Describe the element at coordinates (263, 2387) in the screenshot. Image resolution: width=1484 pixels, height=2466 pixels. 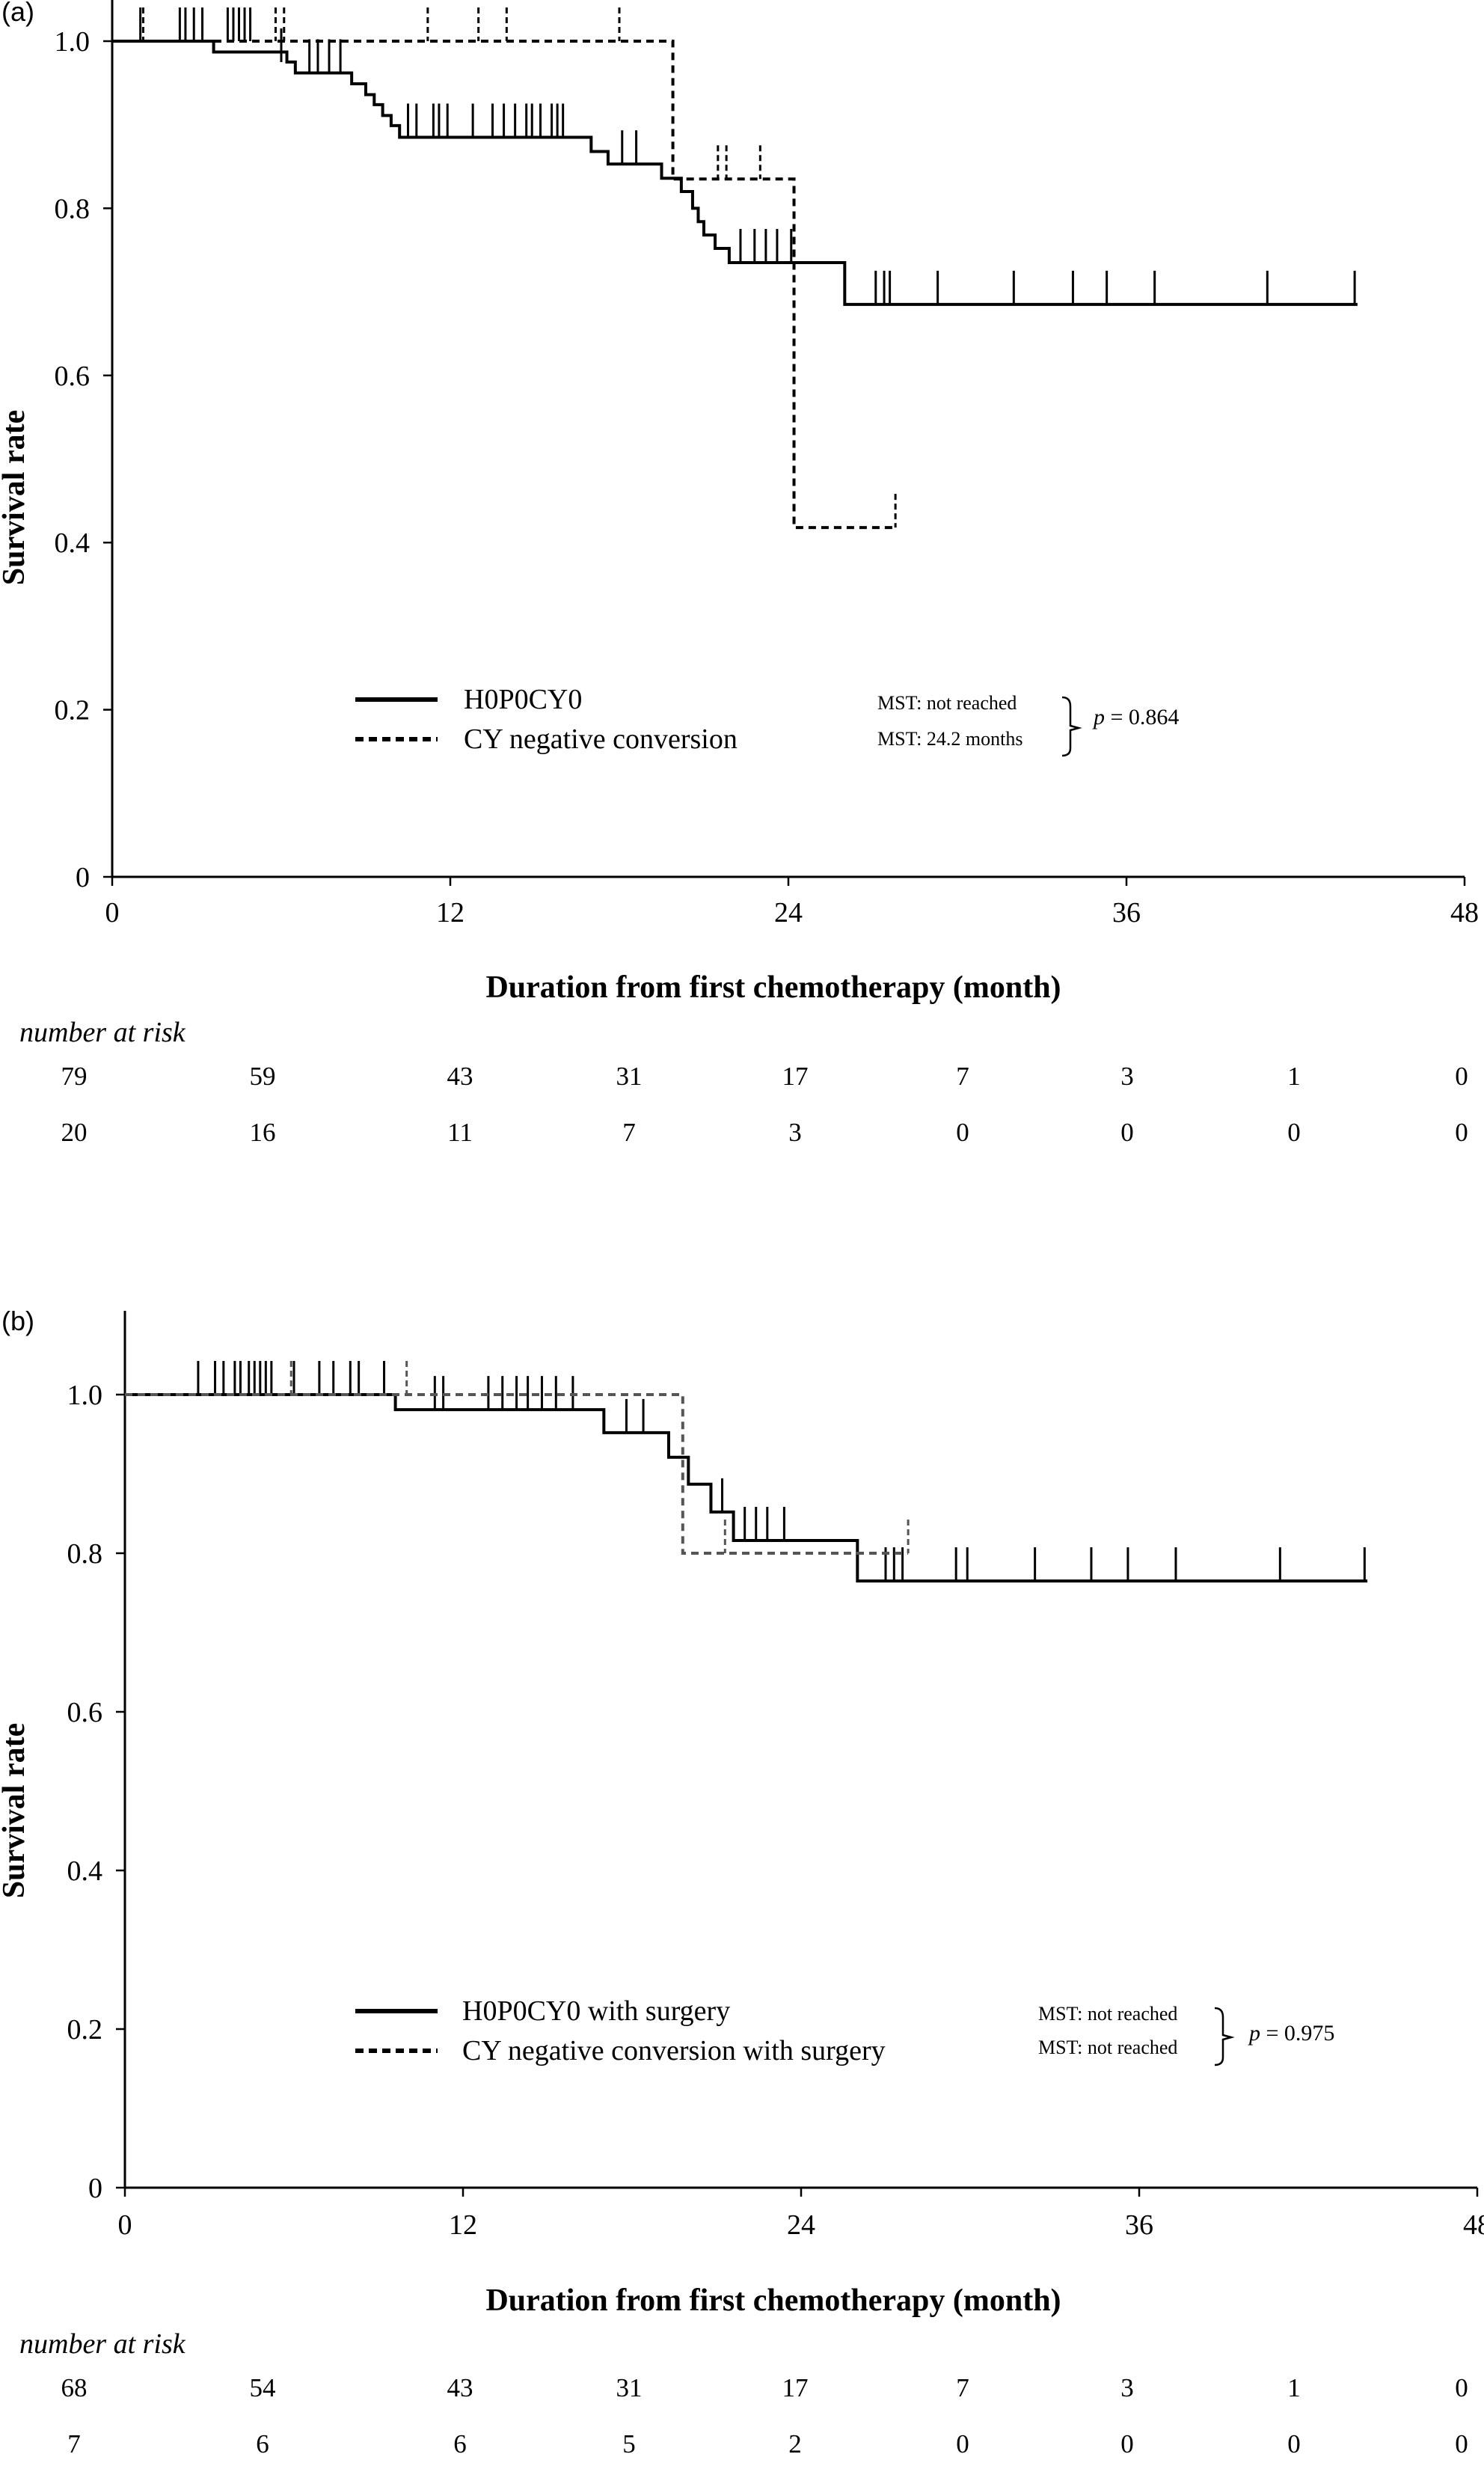
I see `risk-cell: 54` at that location.